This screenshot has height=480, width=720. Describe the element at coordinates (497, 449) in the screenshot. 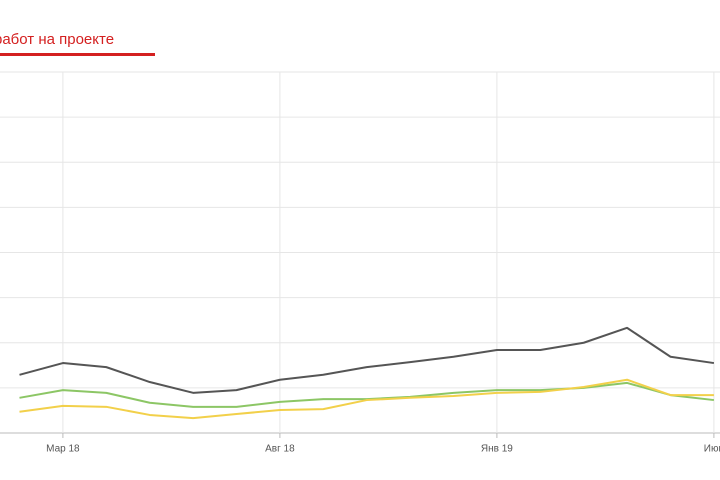

I see `x-tick-label: Янв 19` at that location.